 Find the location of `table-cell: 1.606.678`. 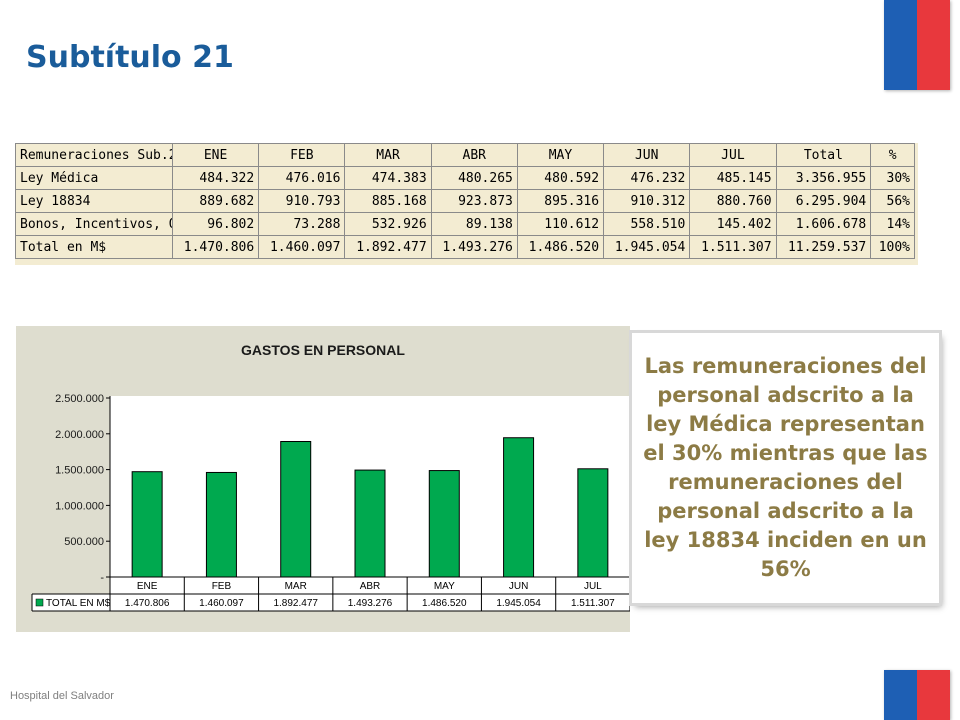

table-cell: 1.606.678 is located at coordinates (823, 224).